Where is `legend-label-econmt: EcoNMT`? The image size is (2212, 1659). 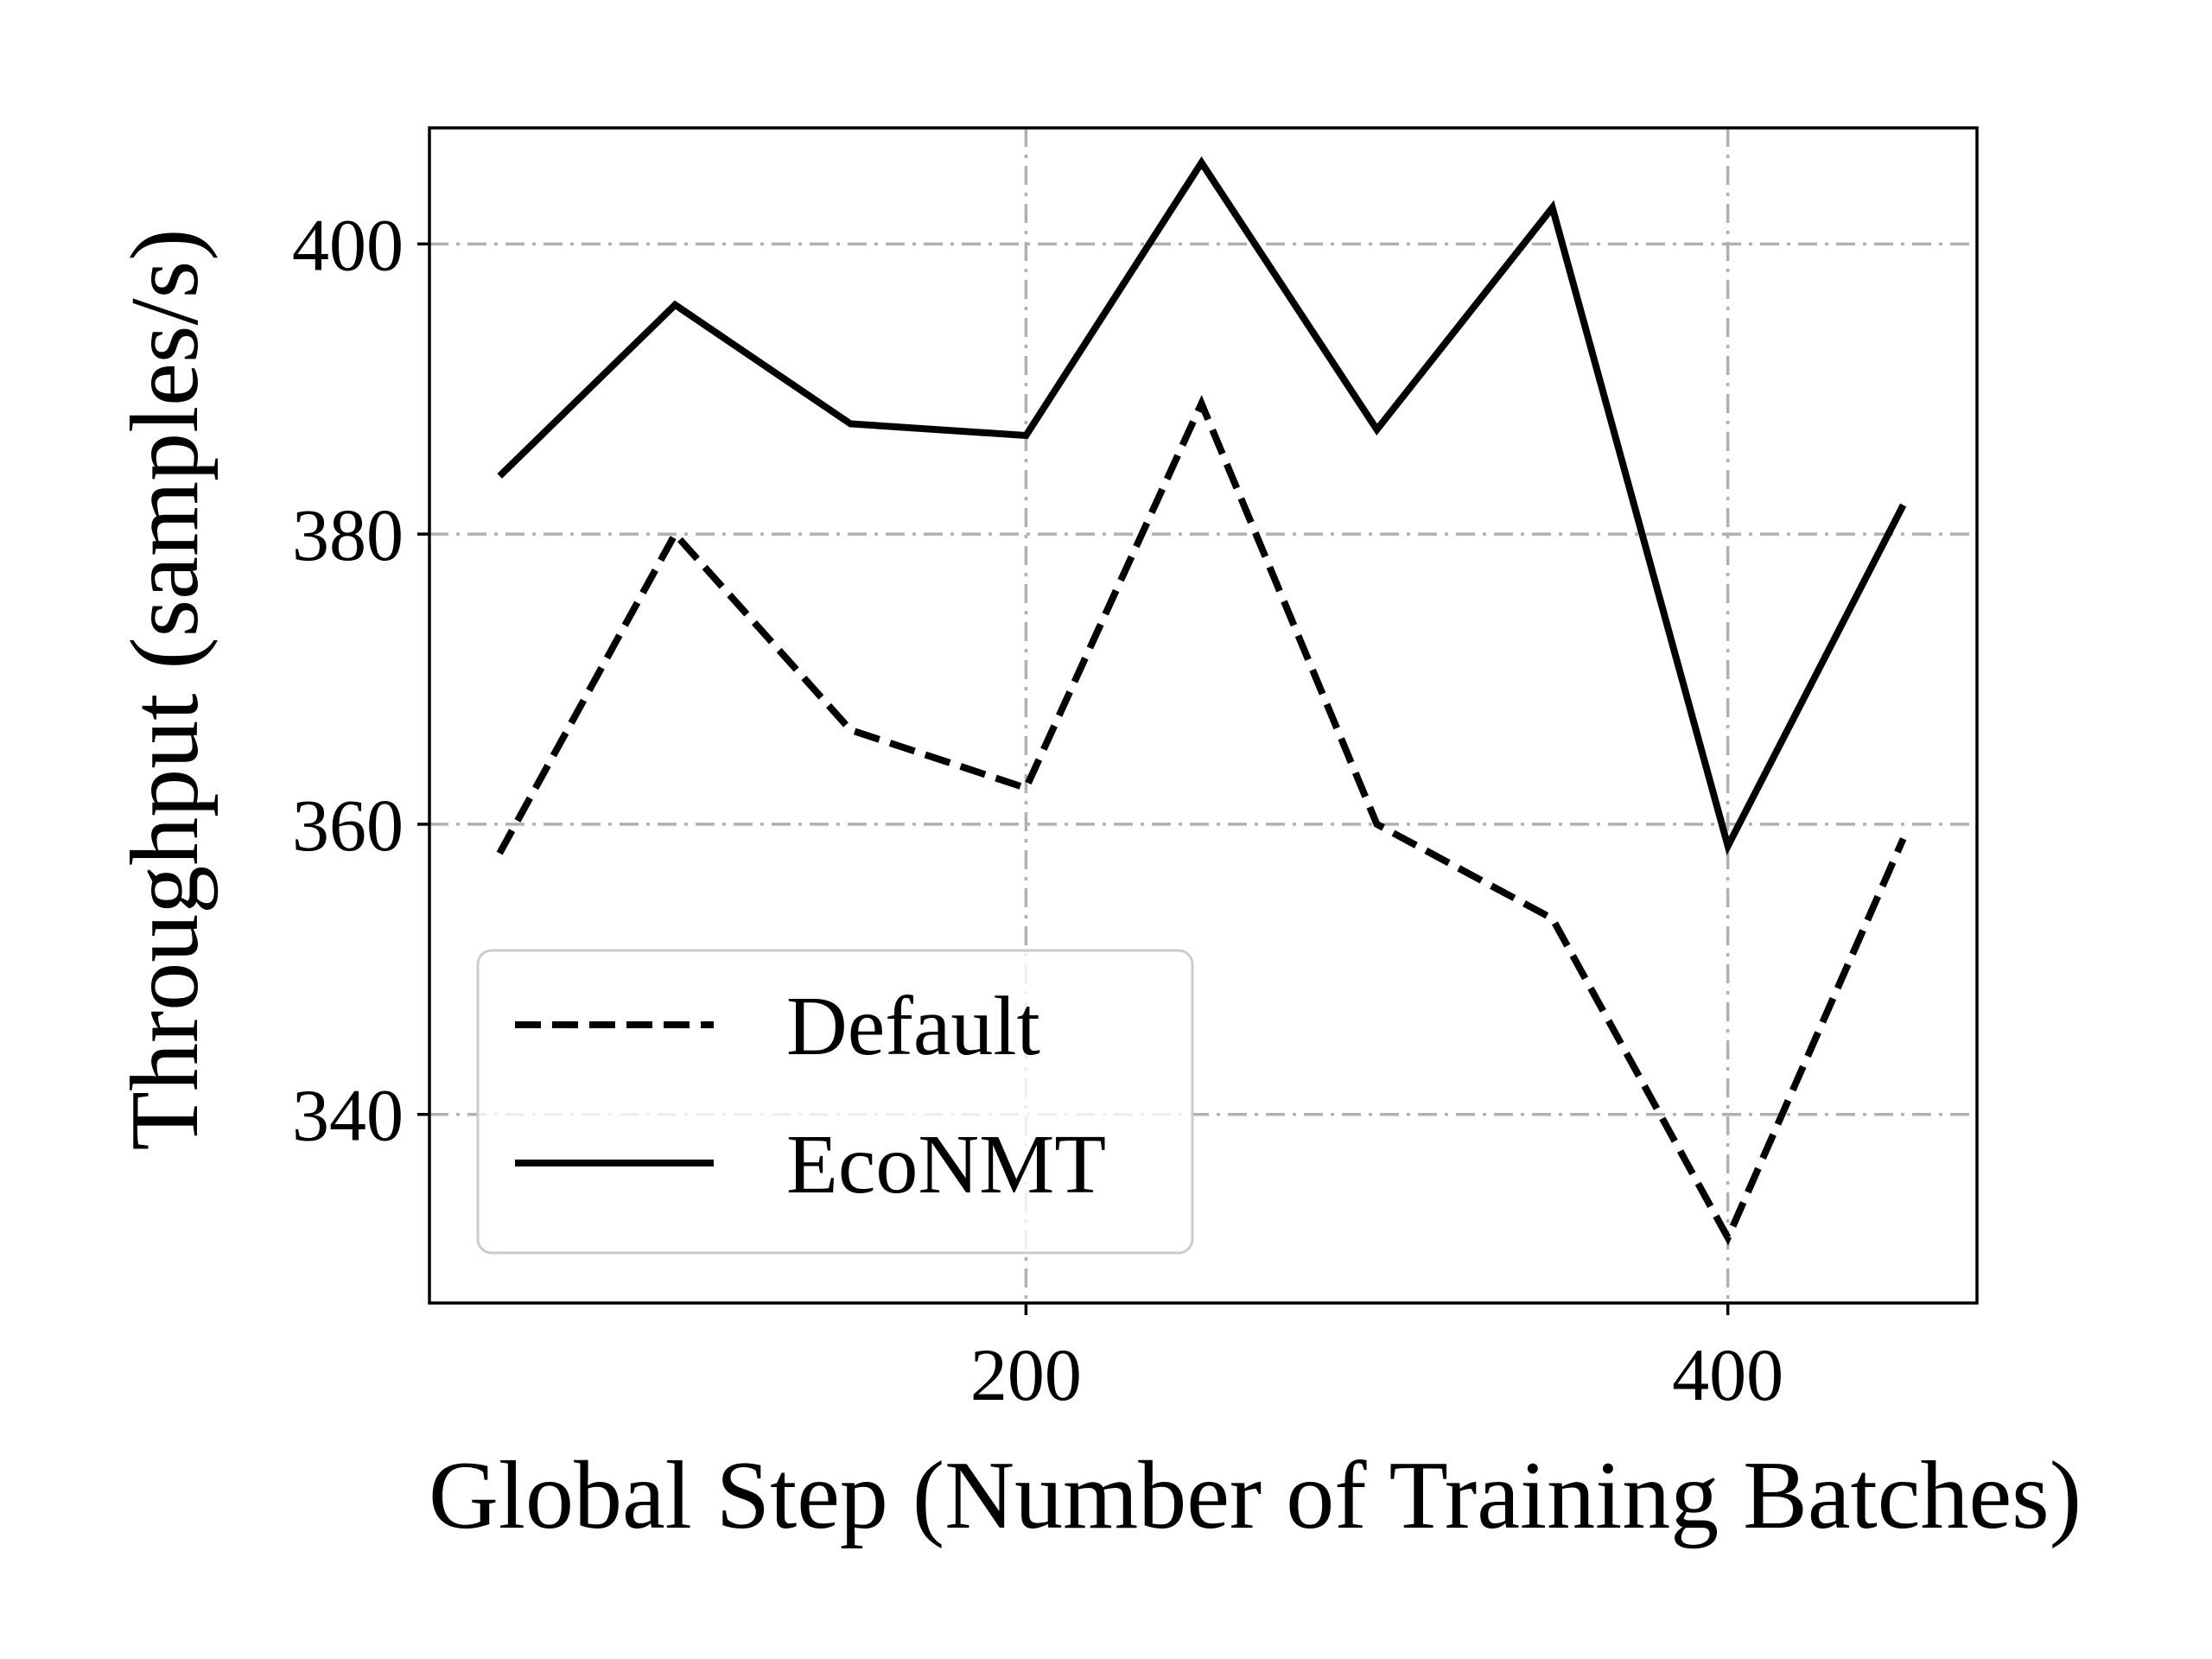
legend-label-econmt: EcoNMT is located at coordinates (946, 1164).